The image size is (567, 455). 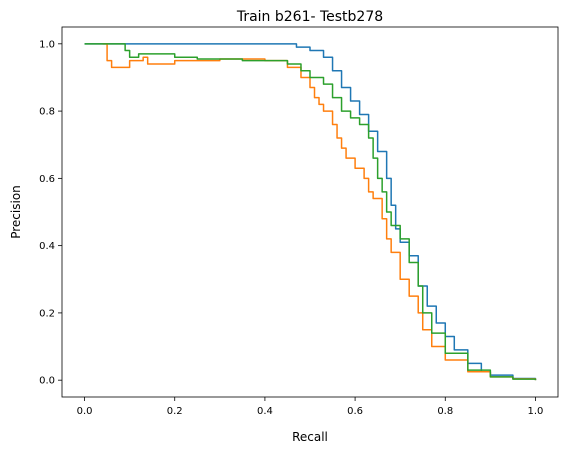 I want to click on x-tick-label: 0.2, so click(x=175, y=411).